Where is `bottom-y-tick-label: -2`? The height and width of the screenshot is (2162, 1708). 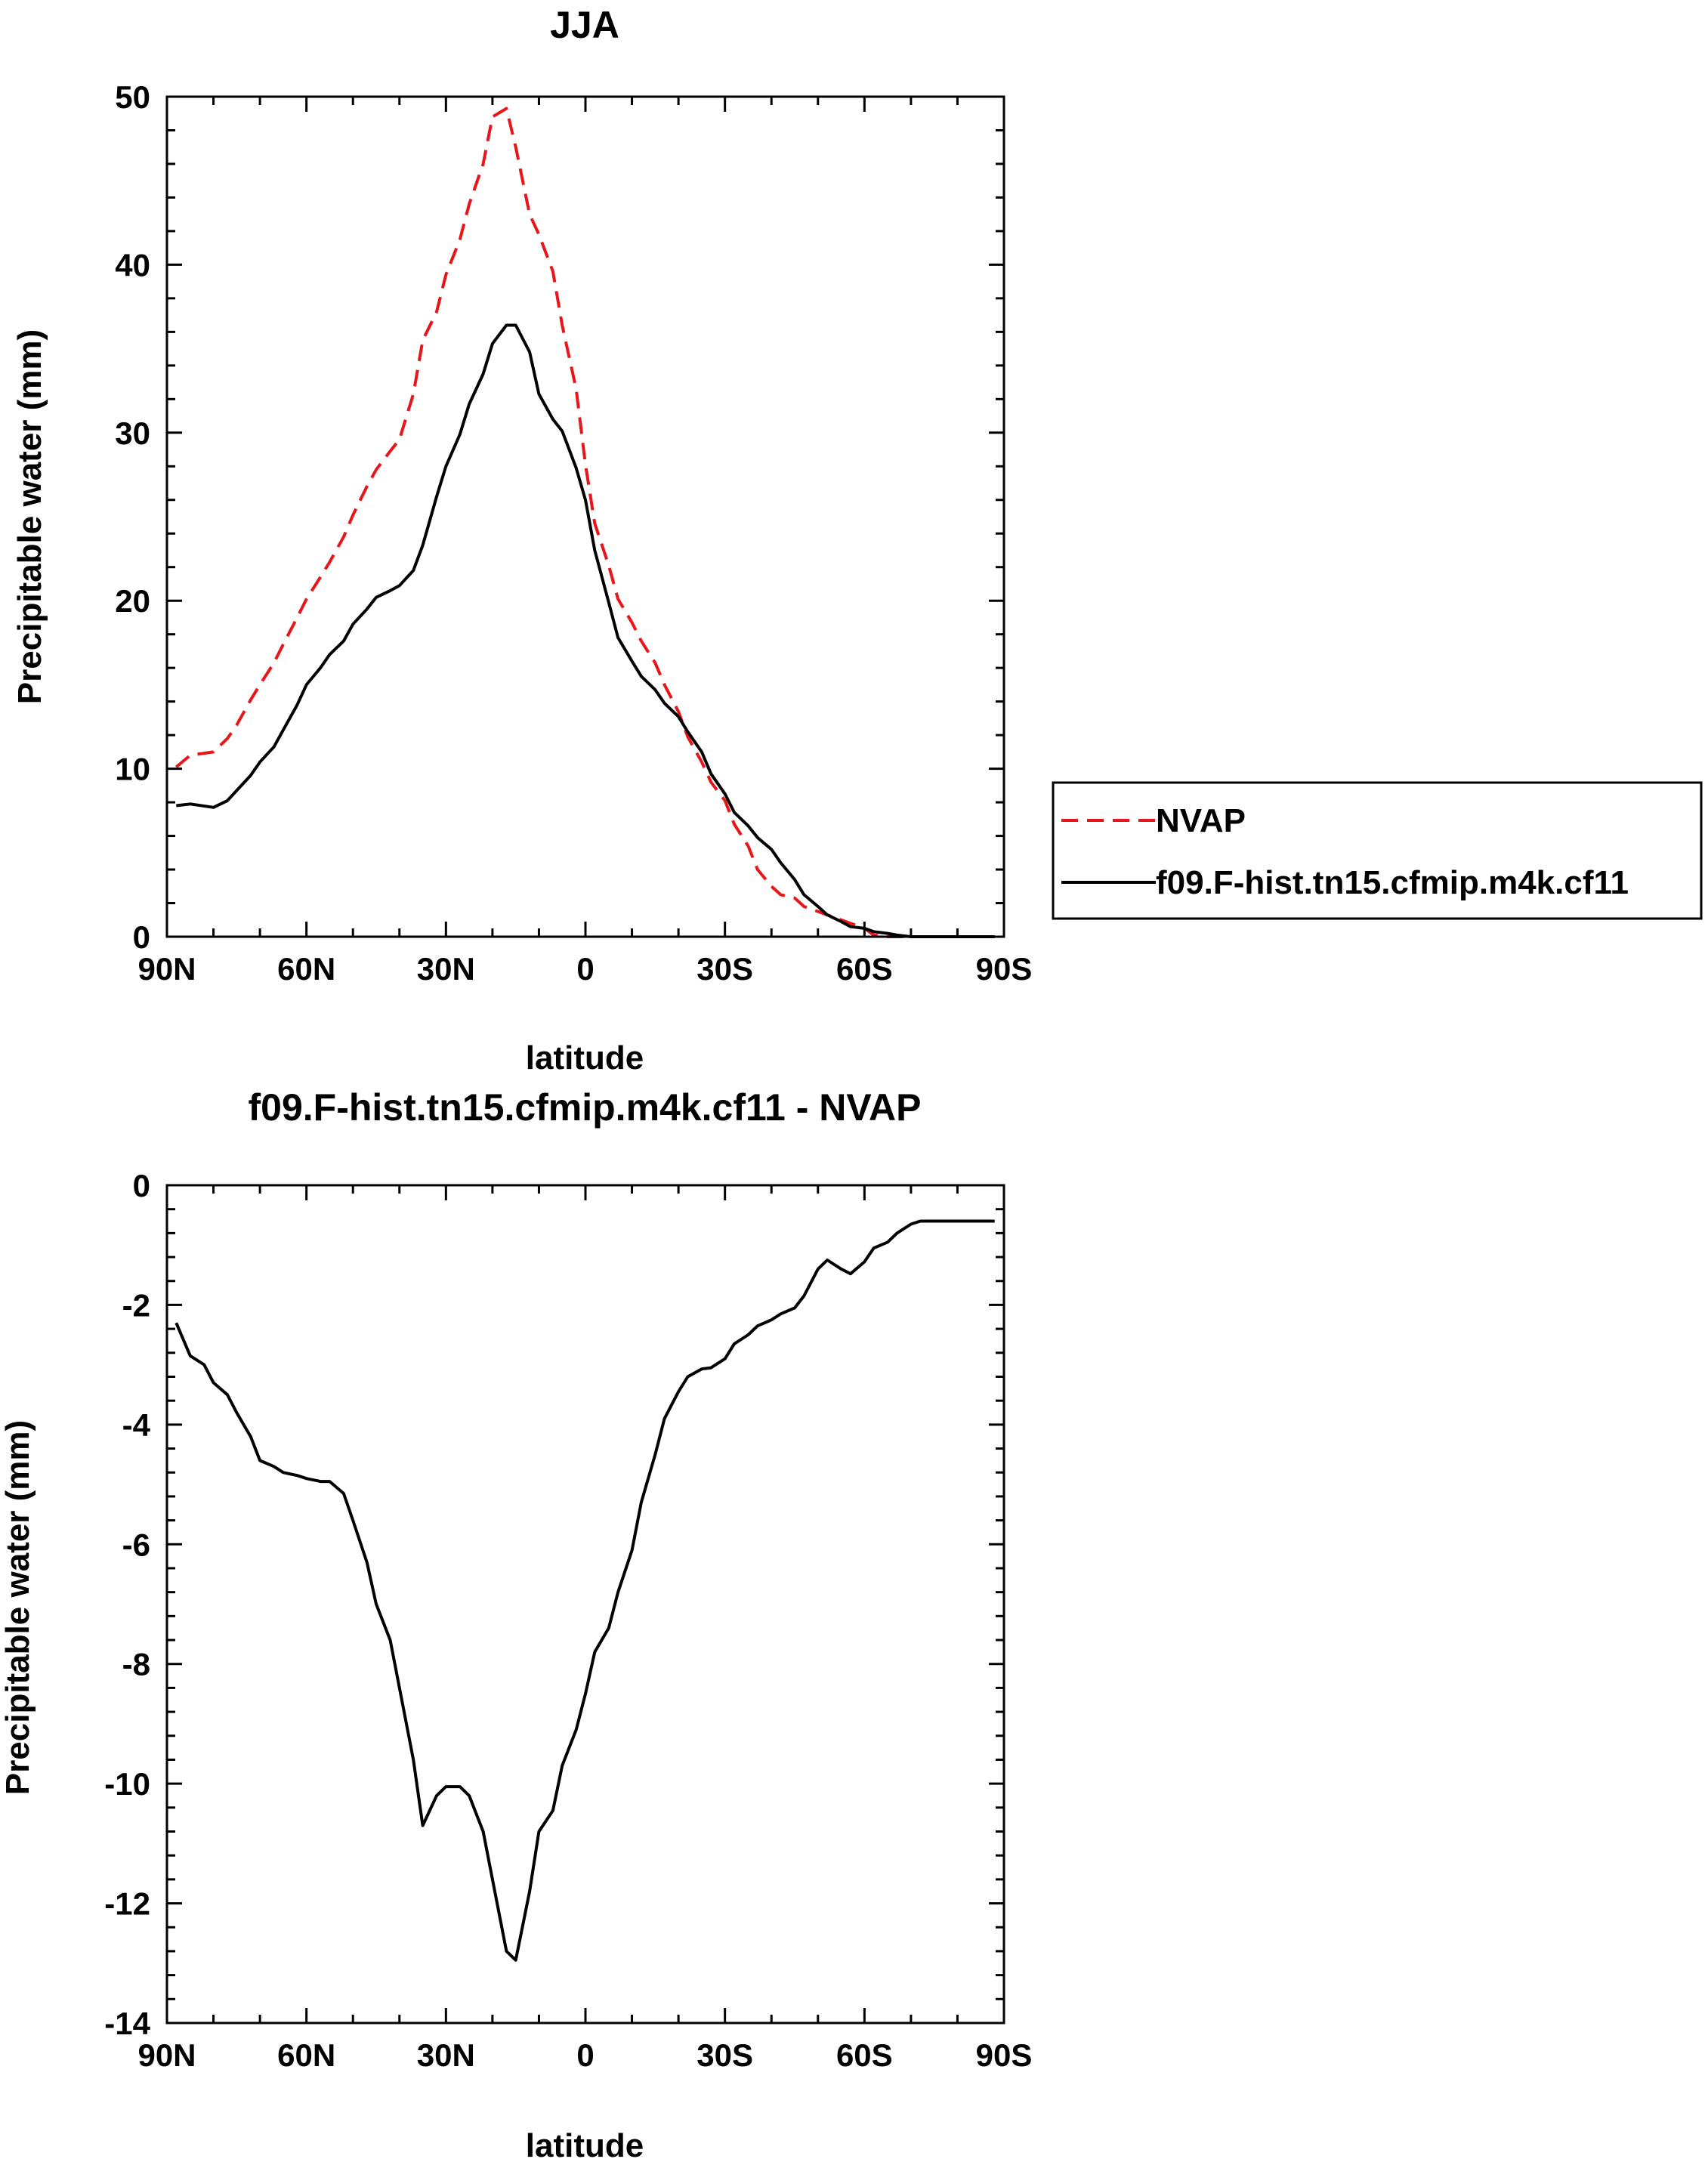
bottom-y-tick-label: -2 is located at coordinates (136, 1305).